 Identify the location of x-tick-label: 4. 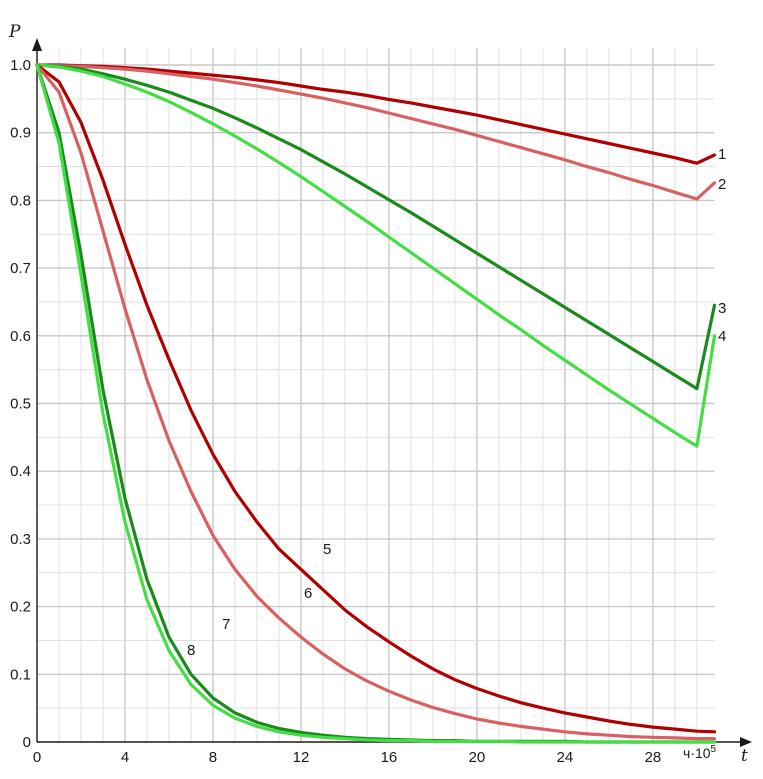
(125, 757).